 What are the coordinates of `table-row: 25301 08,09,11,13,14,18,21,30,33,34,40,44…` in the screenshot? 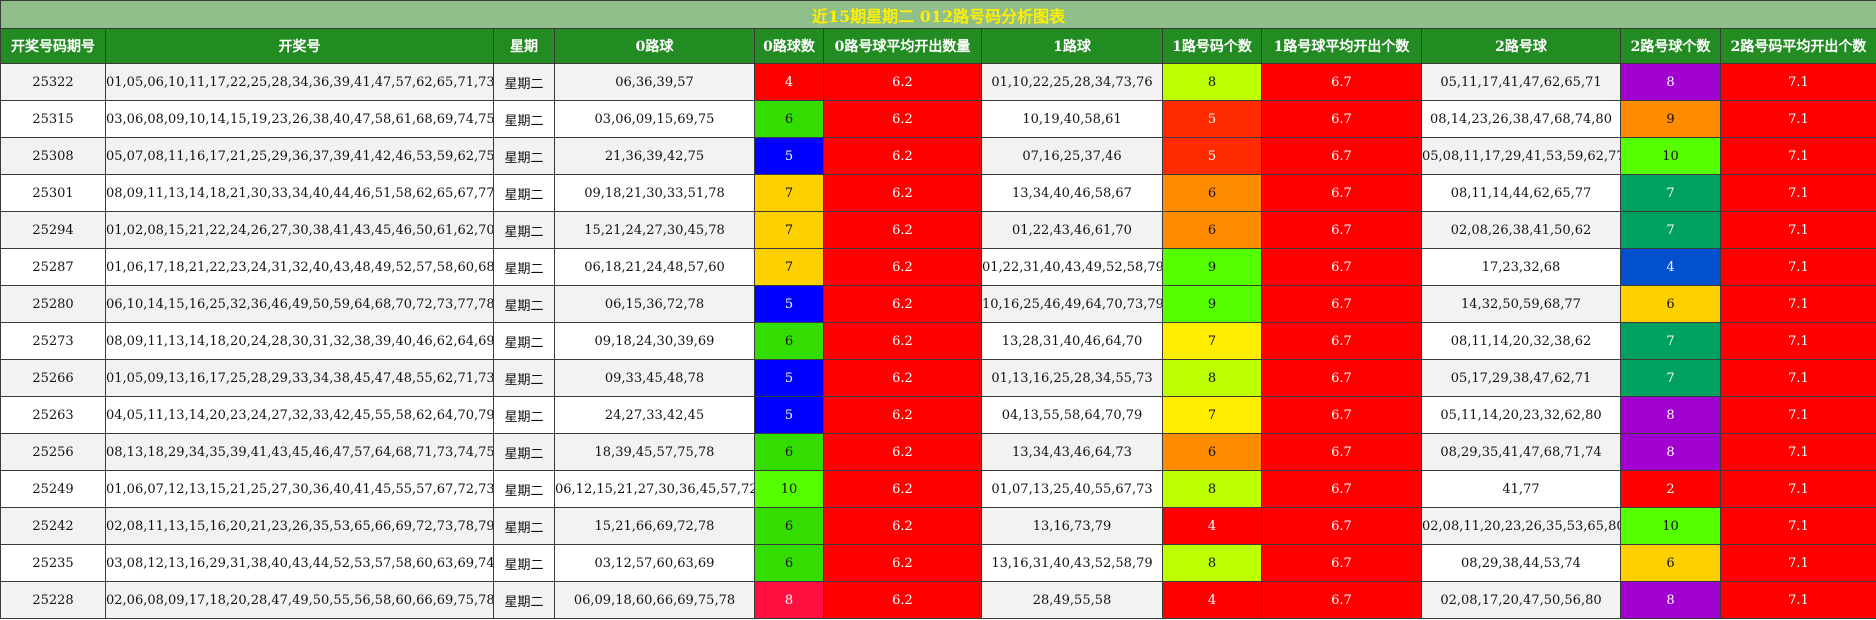 It's located at (938, 193).